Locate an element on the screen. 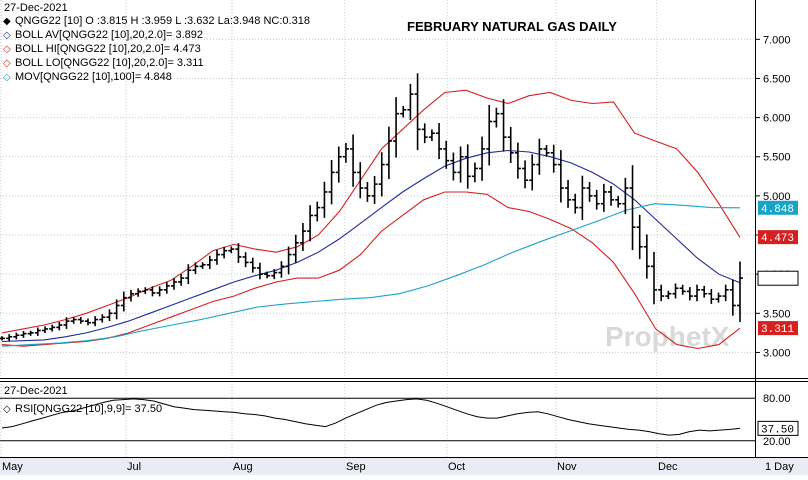 This screenshot has width=808, height=480. badge-label: 3.948 is located at coordinates (777, 280).